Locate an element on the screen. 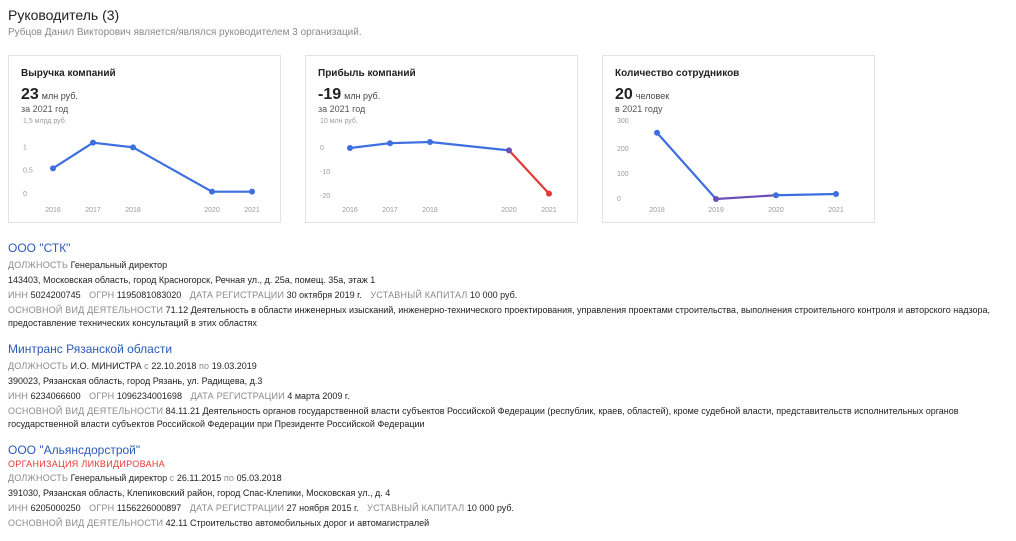  org-status-badge: ОРГАНИЗАЦИЯ ЛИКВИДИРОВАНА is located at coordinates (86, 464).